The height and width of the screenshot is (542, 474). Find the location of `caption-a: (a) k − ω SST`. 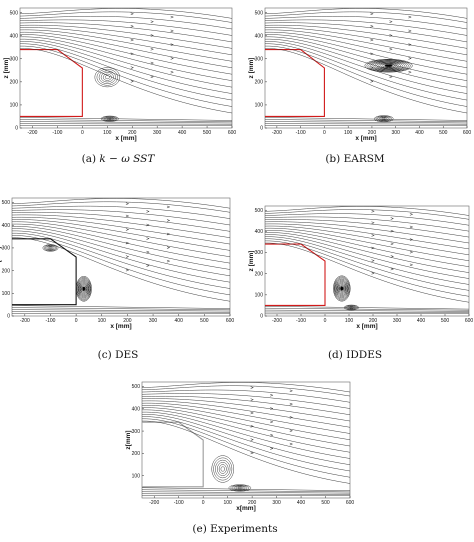

caption-a: (a) k − ω SST is located at coordinates (118, 159).